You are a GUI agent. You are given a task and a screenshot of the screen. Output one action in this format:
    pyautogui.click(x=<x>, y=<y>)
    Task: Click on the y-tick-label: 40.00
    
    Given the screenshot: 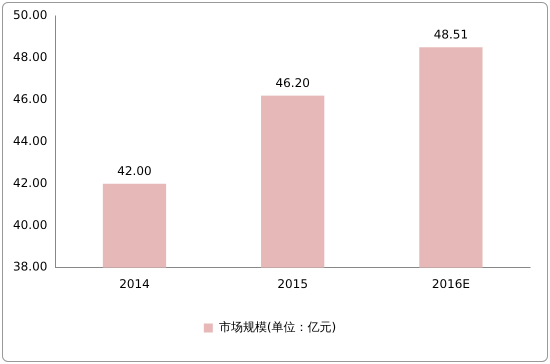 What is the action you would take?
    pyautogui.click(x=30, y=225)
    